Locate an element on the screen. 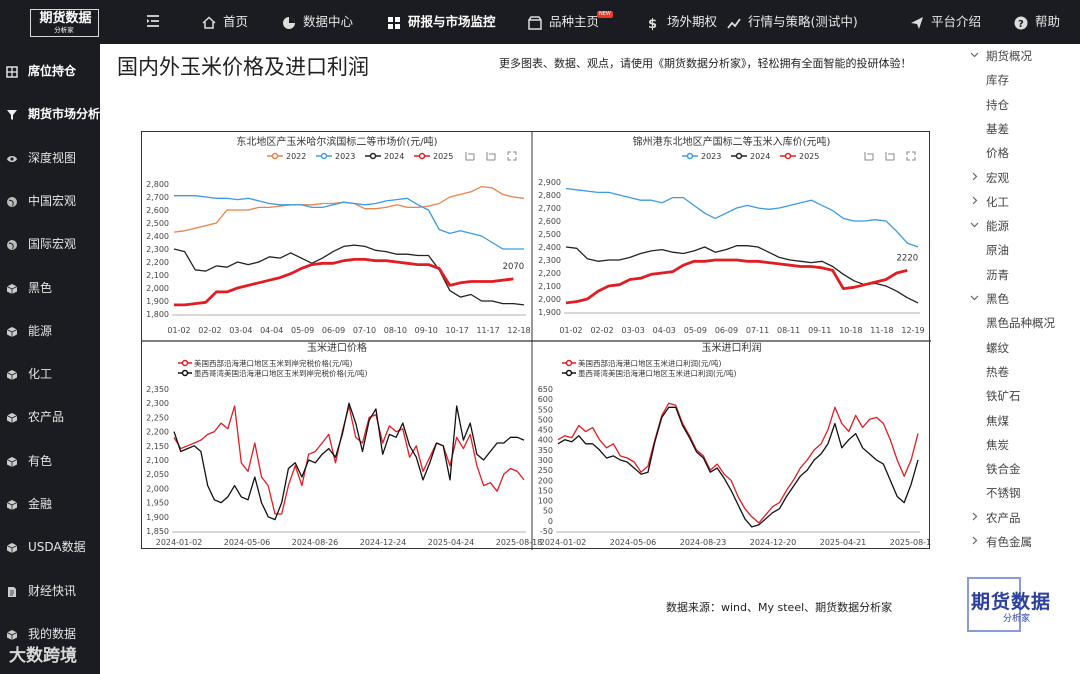 The image size is (1080, 674). rightnav-item-label: 黑色品种概况 is located at coordinates (1020, 323).